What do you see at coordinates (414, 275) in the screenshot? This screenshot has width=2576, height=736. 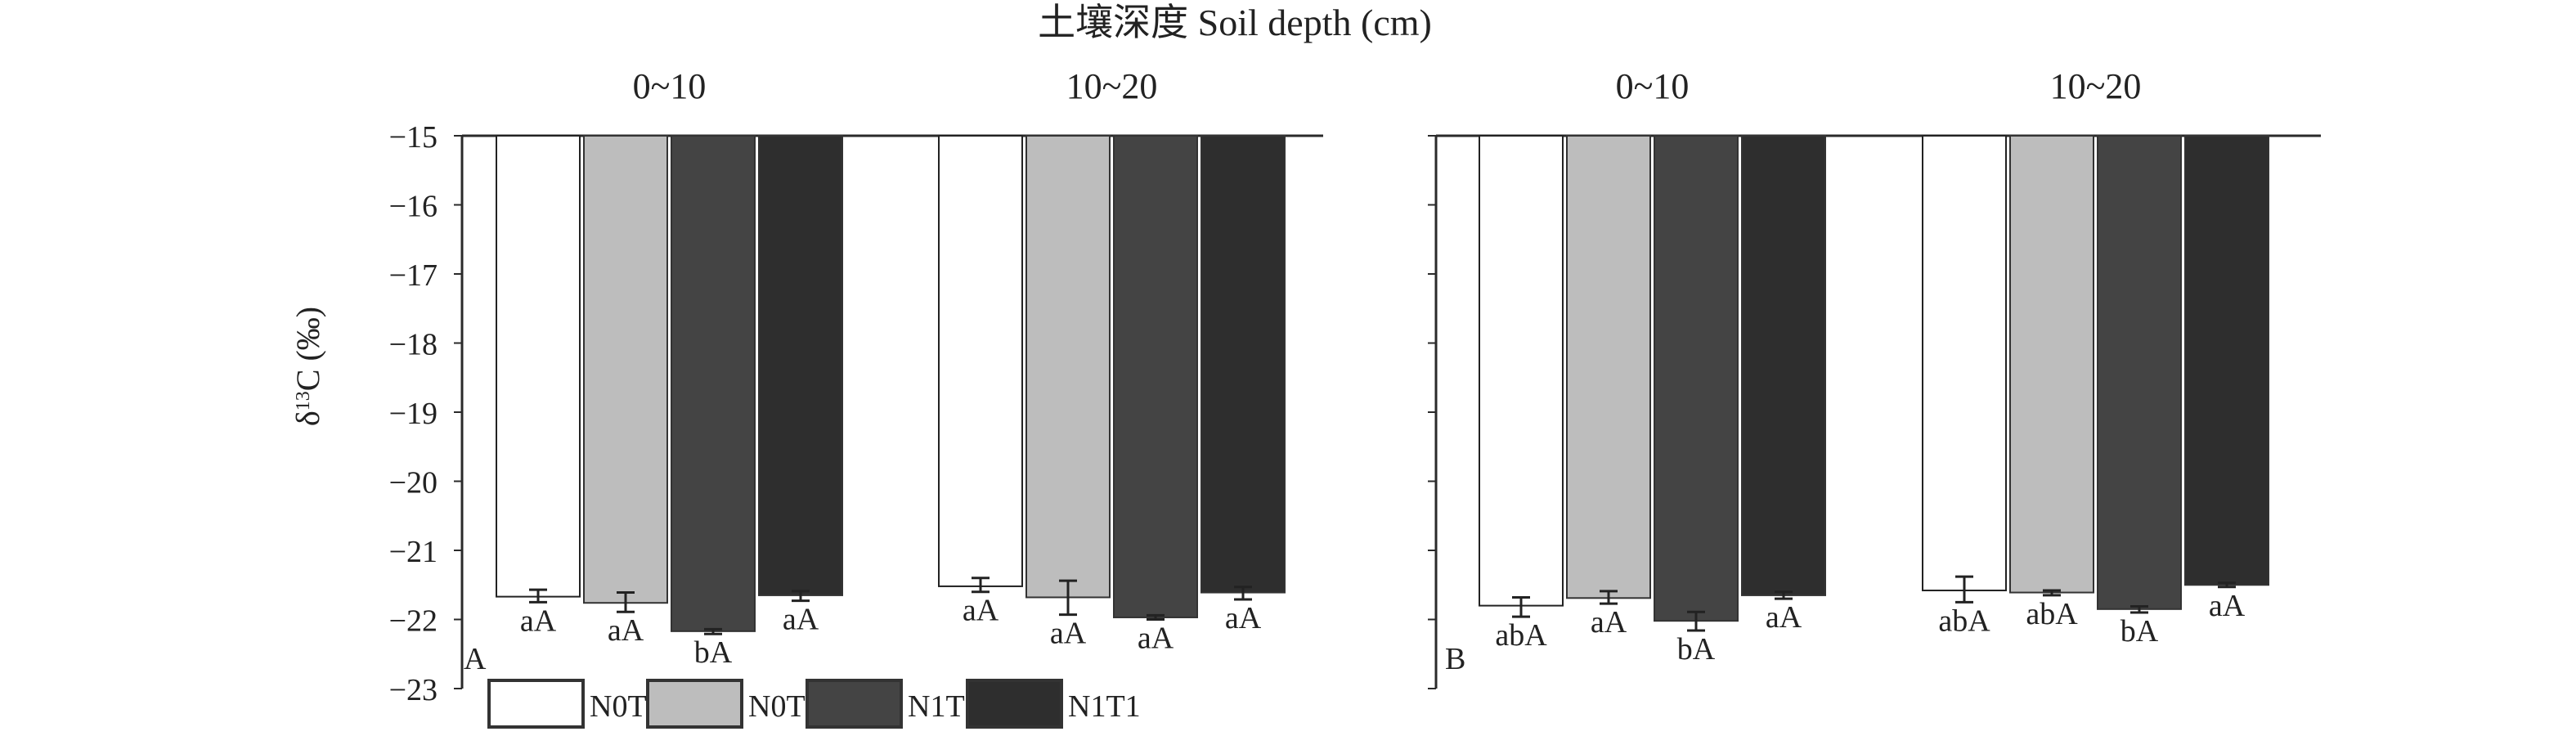 I see `y-tick-label: −17` at bounding box center [414, 275].